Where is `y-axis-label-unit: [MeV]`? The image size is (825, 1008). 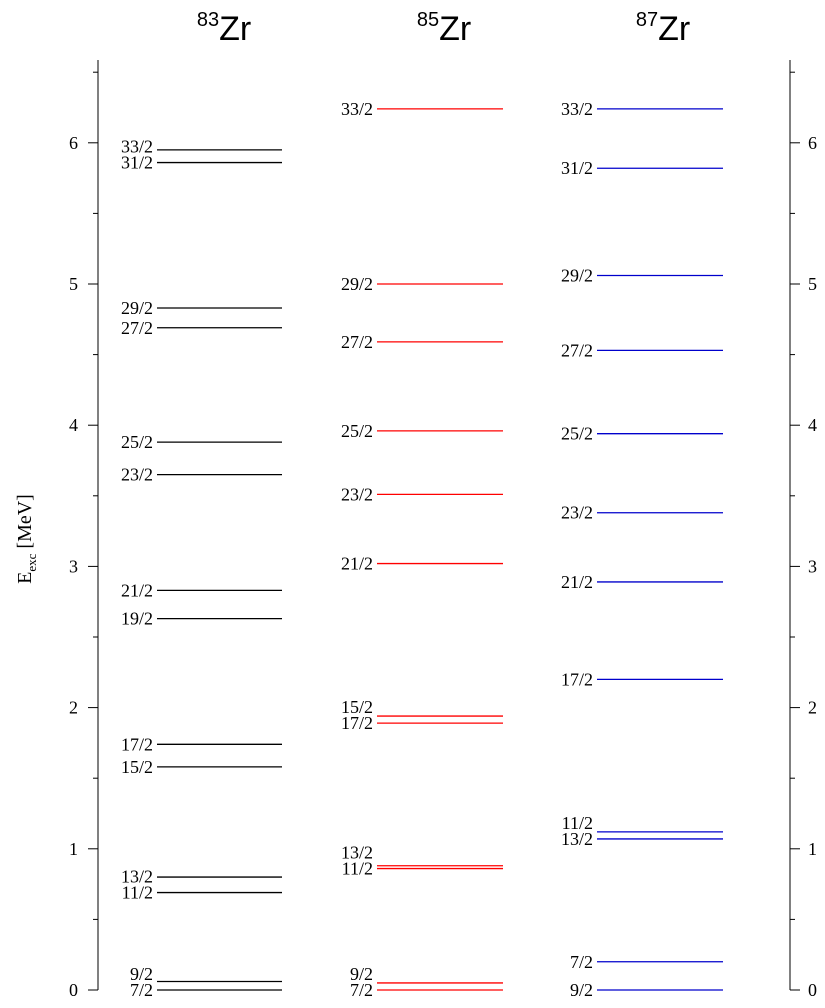 y-axis-label-unit: [MeV] is located at coordinates (25, 523).